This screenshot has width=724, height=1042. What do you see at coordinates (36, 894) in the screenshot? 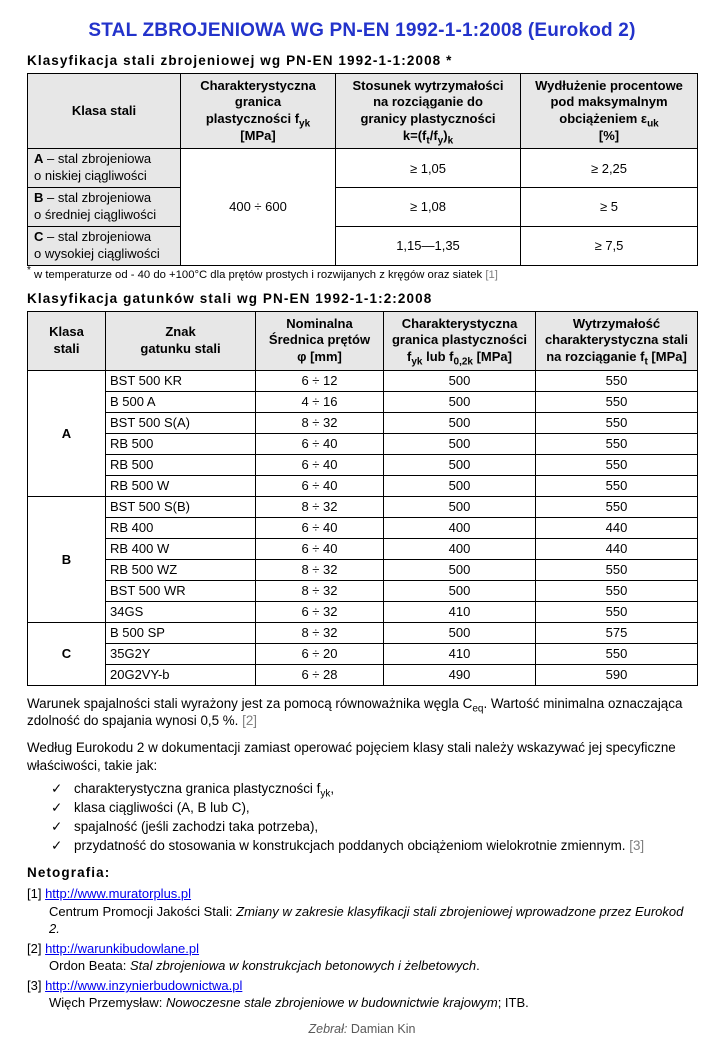
I see `reference-marker: [1]` at bounding box center [36, 894].